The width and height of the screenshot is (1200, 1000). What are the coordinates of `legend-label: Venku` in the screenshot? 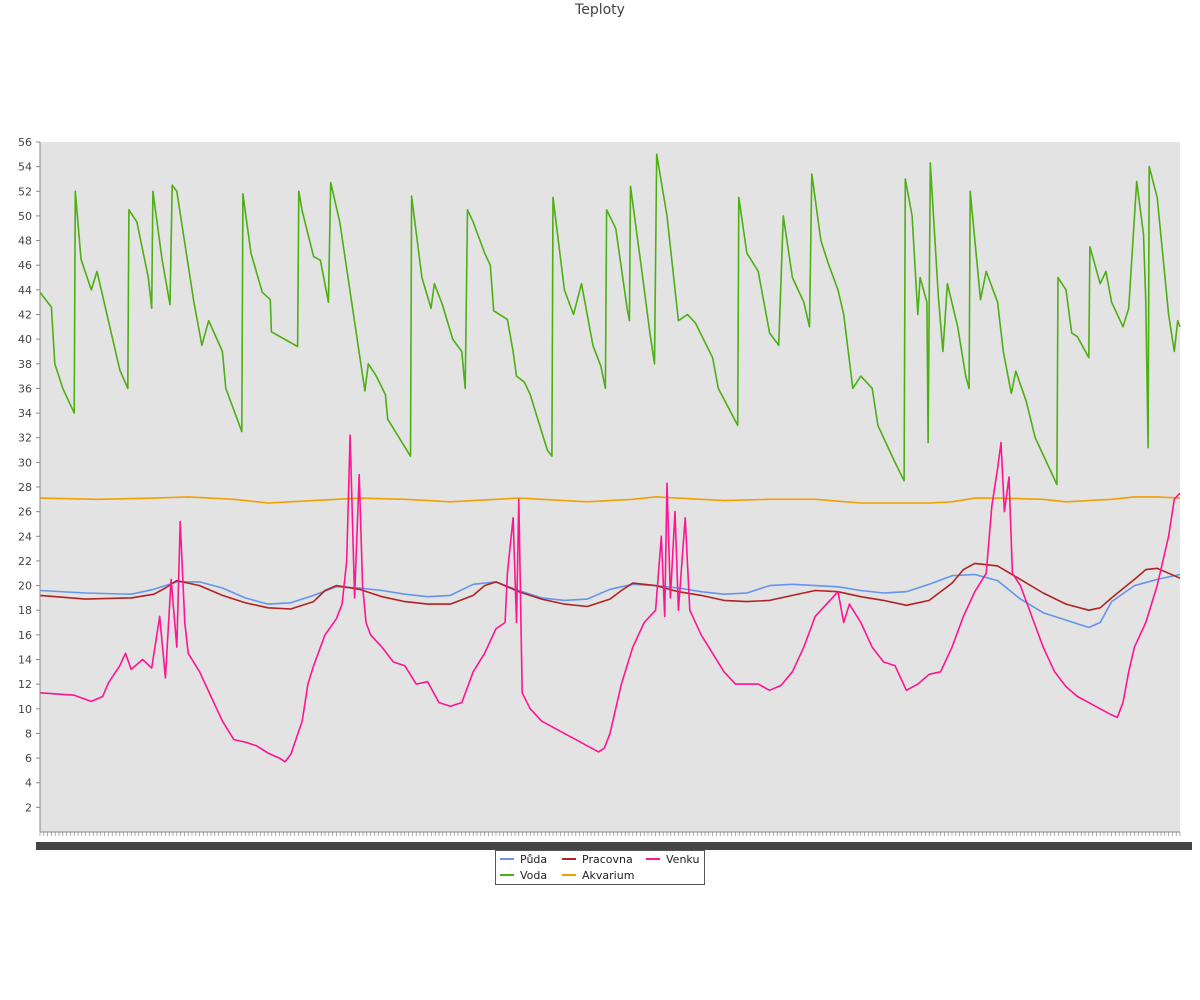 It's located at (683, 859).